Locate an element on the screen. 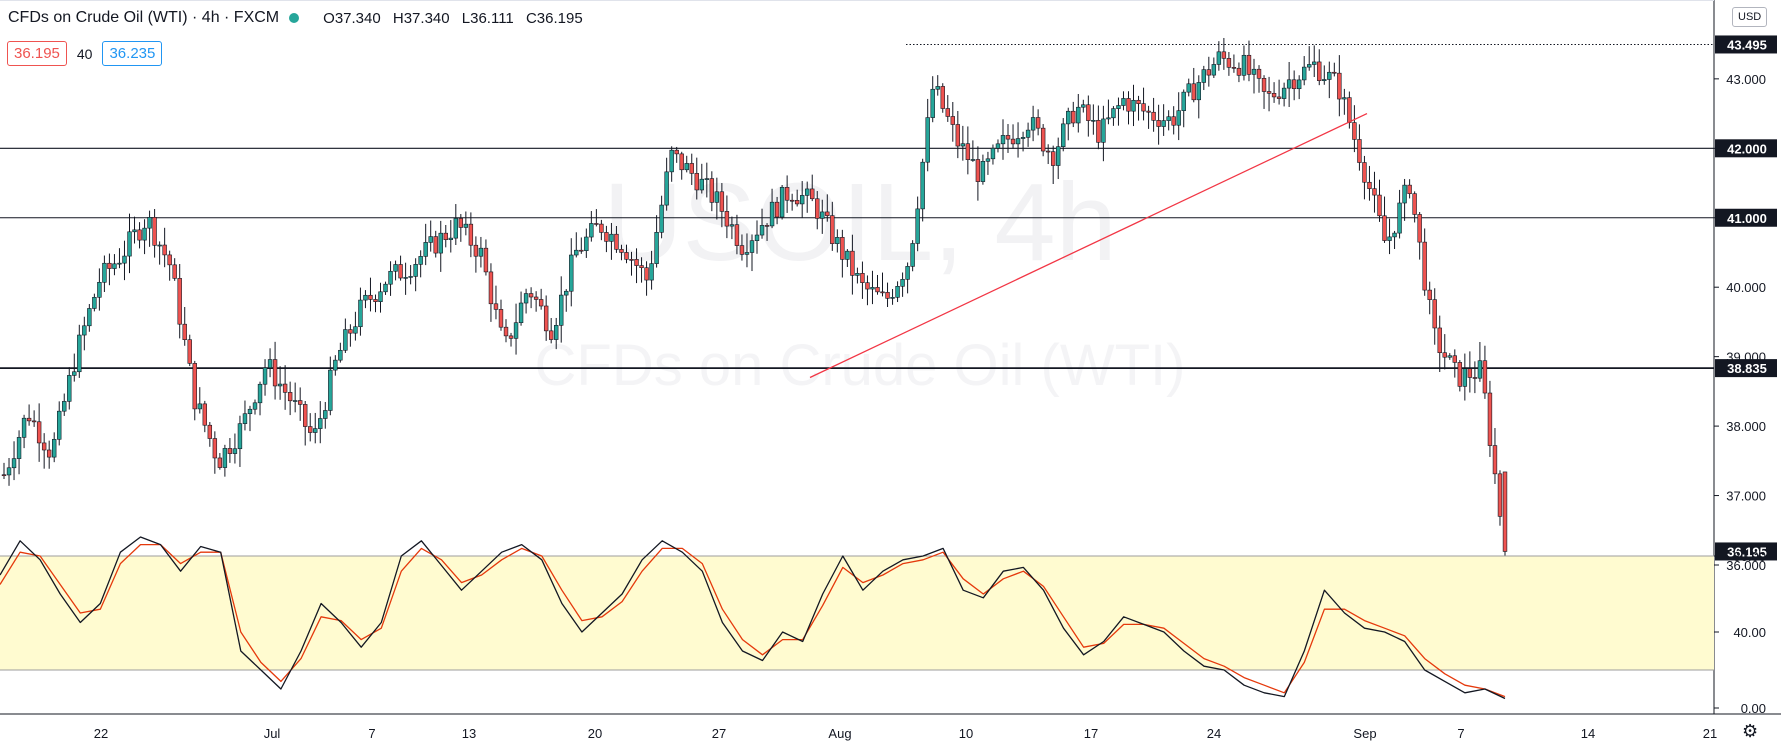 The width and height of the screenshot is (1781, 746). watermark-interval: USOIL, 4h is located at coordinates (860, 222).